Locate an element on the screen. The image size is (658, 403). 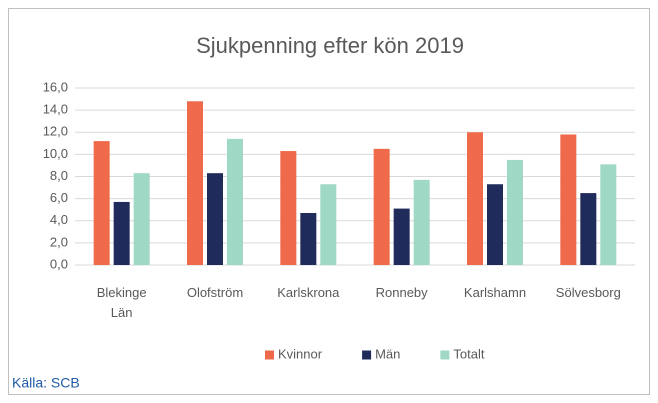
y-tick-label: 10,0 is located at coordinates (55, 153).